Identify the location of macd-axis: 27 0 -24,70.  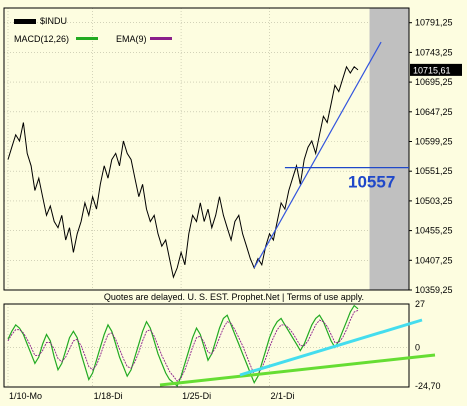
(428, 345).